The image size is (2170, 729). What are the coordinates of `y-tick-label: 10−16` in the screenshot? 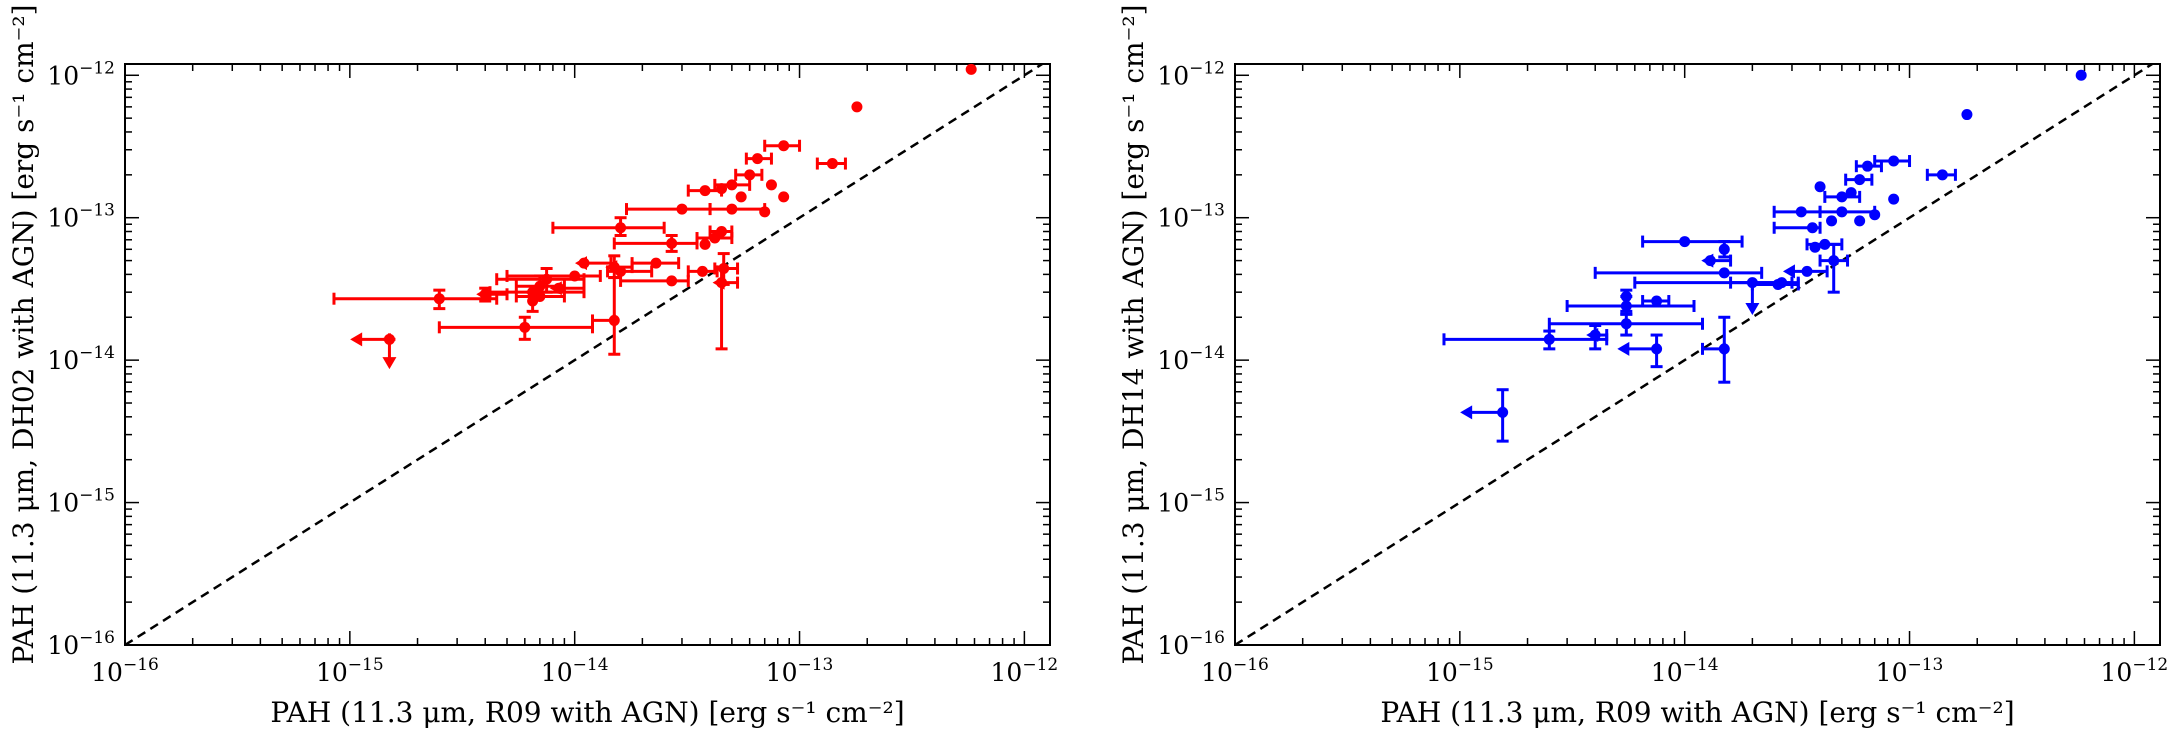 It's located at (81, 644).